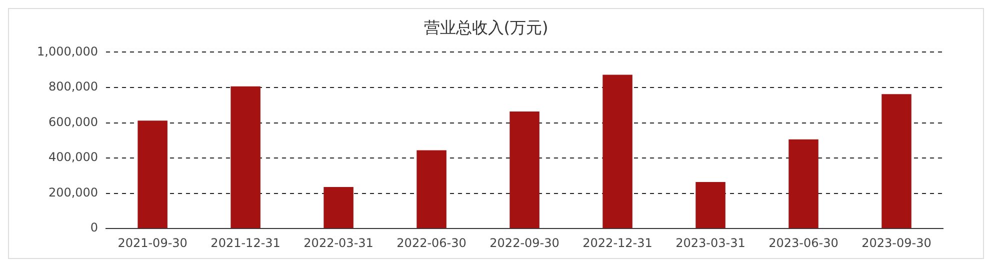 Image resolution: width=992 pixels, height=267 pixels. I want to click on y-tick-label: 400,000, so click(73, 157).